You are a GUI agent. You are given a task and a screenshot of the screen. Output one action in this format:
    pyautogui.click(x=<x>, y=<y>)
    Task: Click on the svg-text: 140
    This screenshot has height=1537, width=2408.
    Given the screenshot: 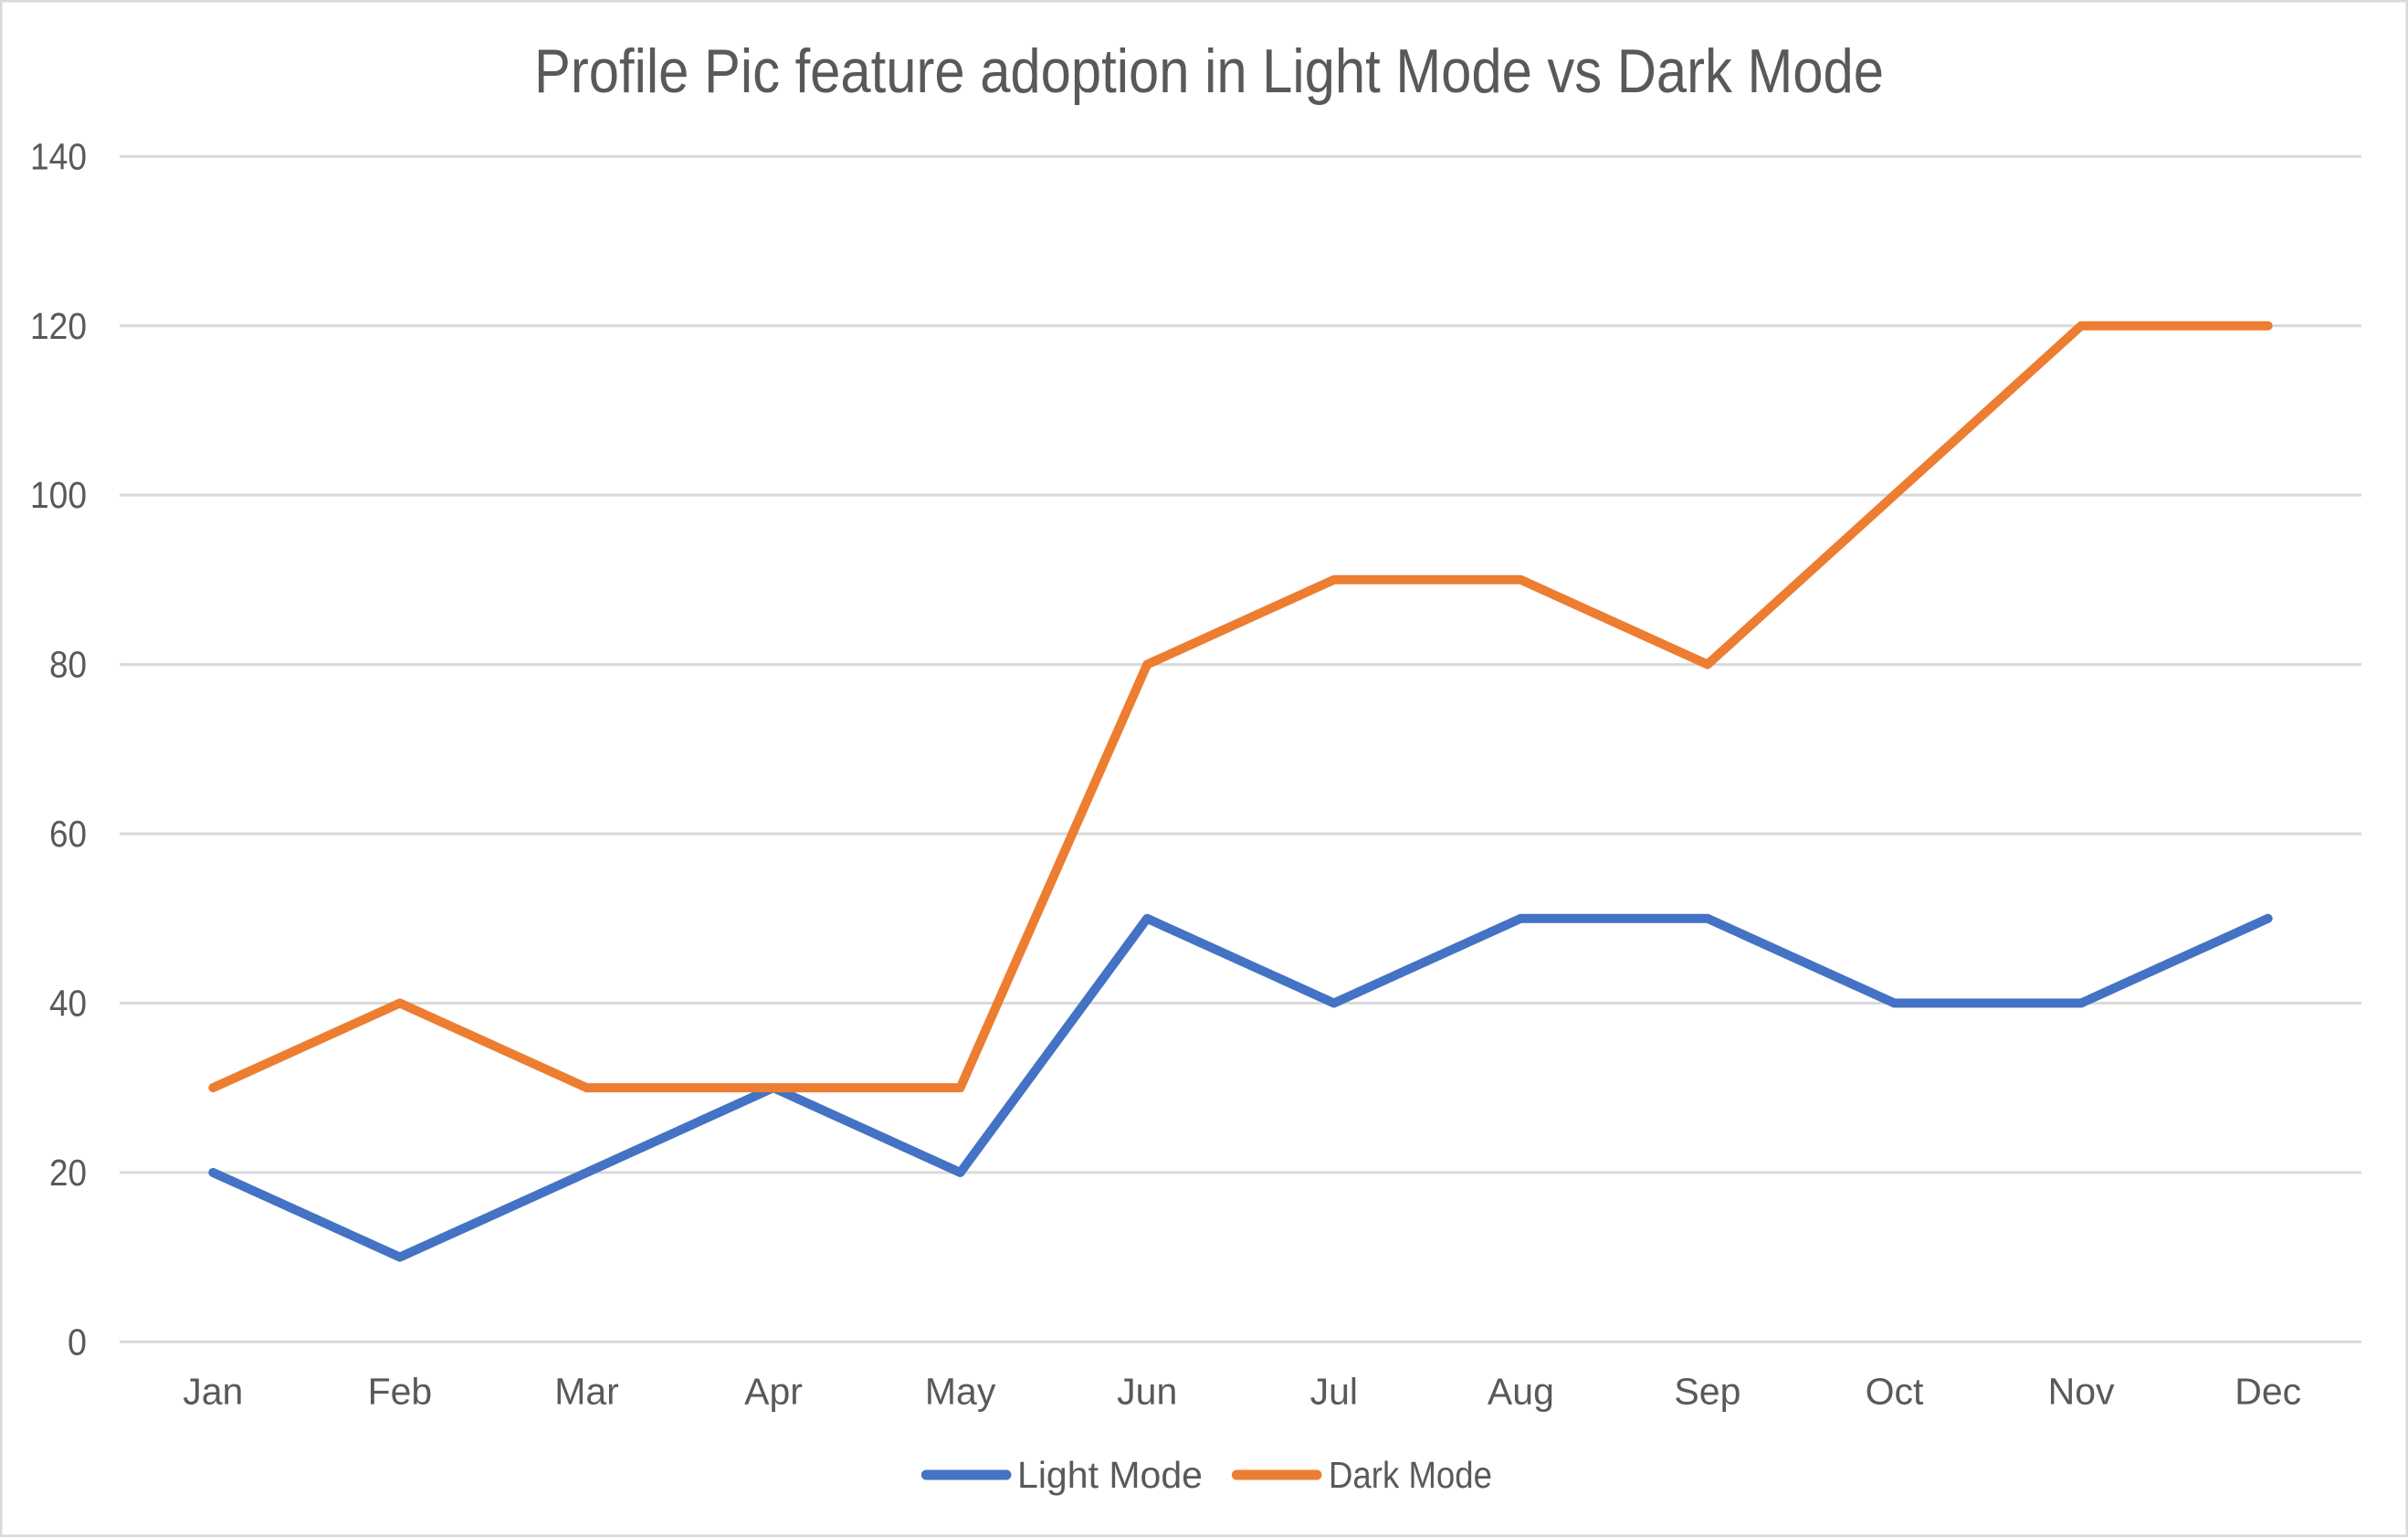 What is the action you would take?
    pyautogui.click(x=58, y=156)
    